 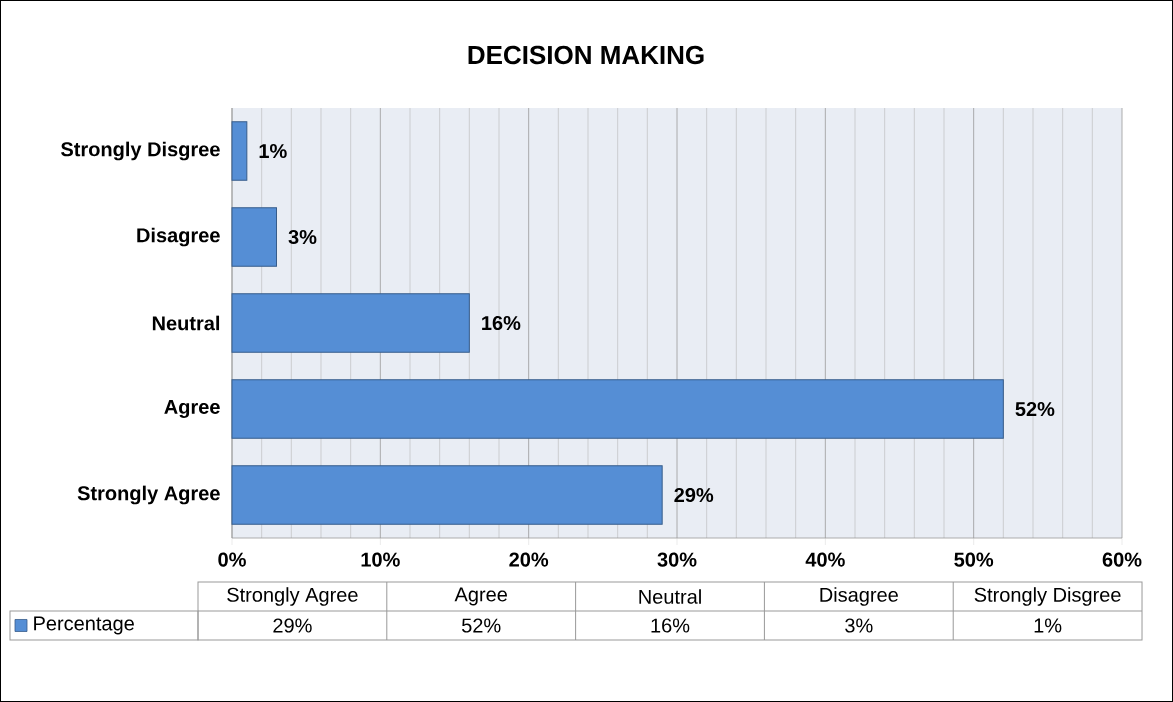 What do you see at coordinates (140, 151) in the screenshot?
I see `y-tick-label: Strongly Disgree` at bounding box center [140, 151].